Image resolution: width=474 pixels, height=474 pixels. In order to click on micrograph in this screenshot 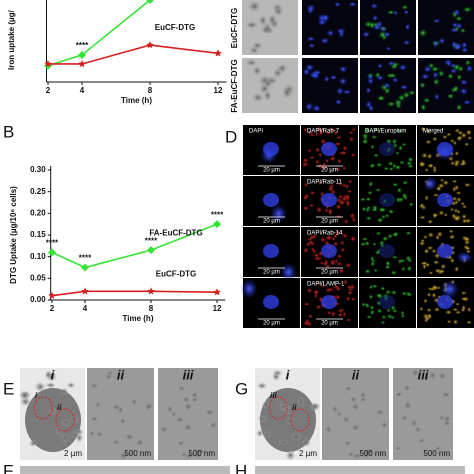, I will do `click(125, 470)`.